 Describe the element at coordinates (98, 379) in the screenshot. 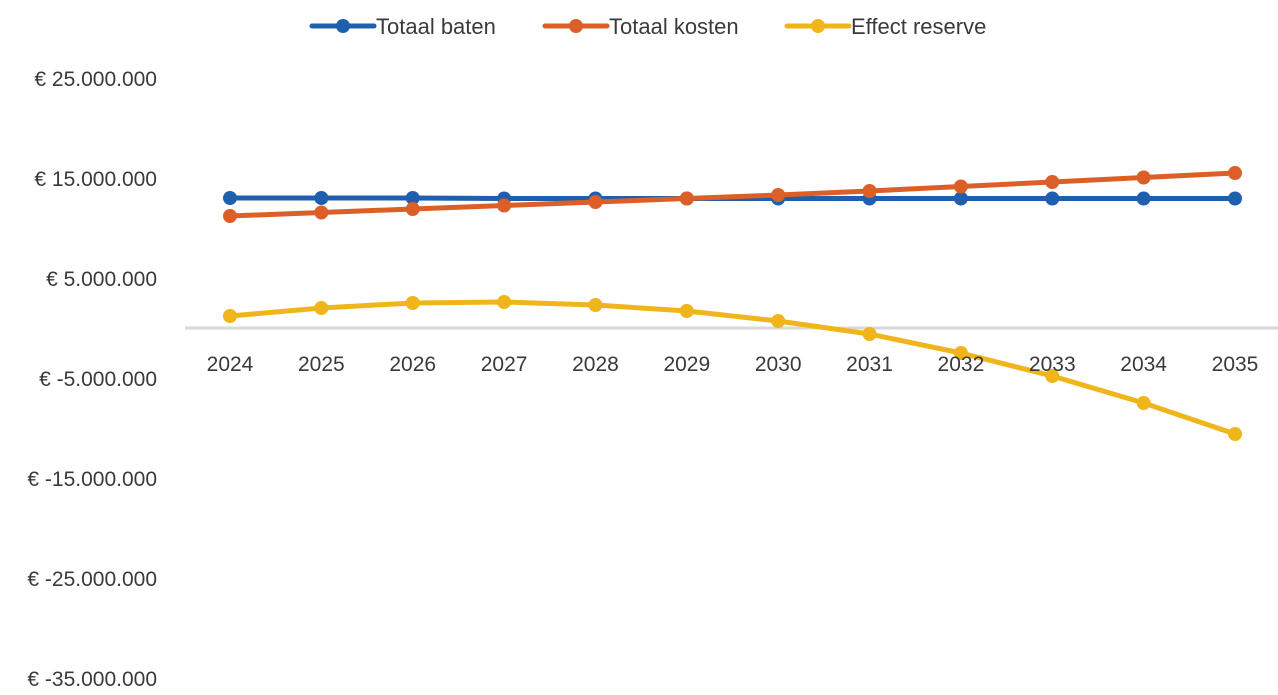

I see `y-tick-label: € -5.000.000` at that location.